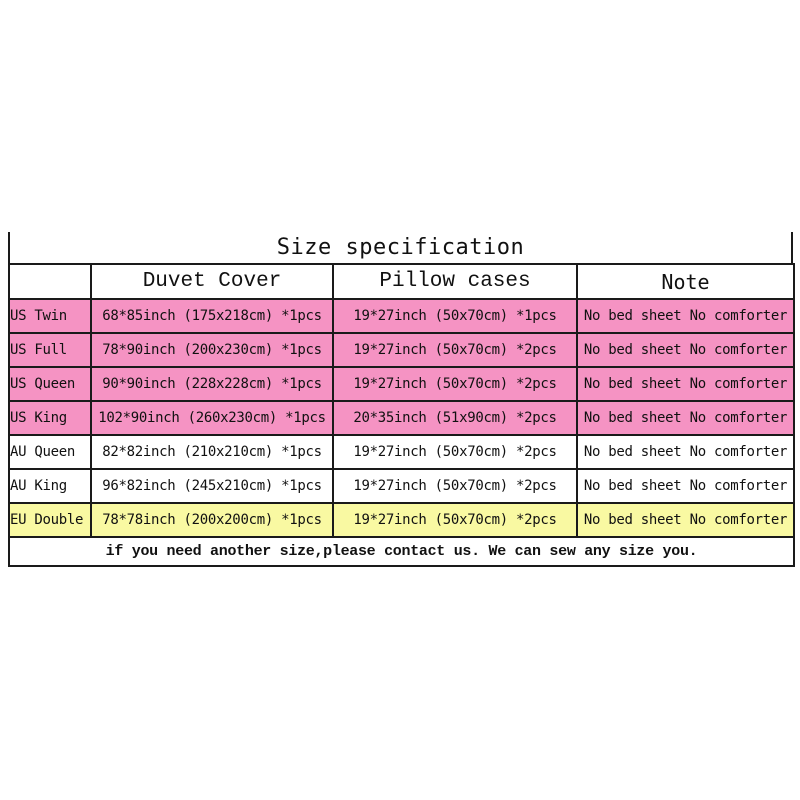  I want to click on size-cell: US Queen, so click(50, 384).